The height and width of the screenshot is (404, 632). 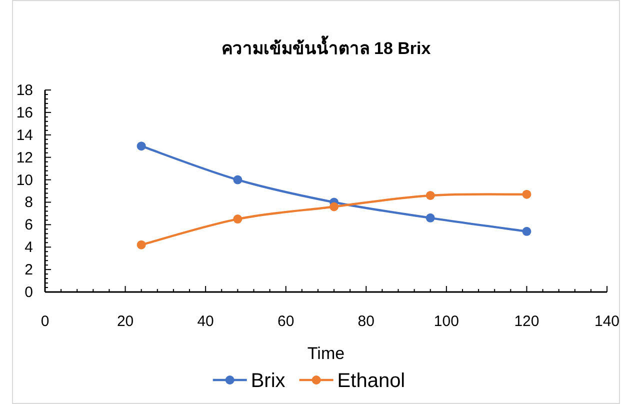 I want to click on y-tick-label: 0, so click(x=28, y=292).